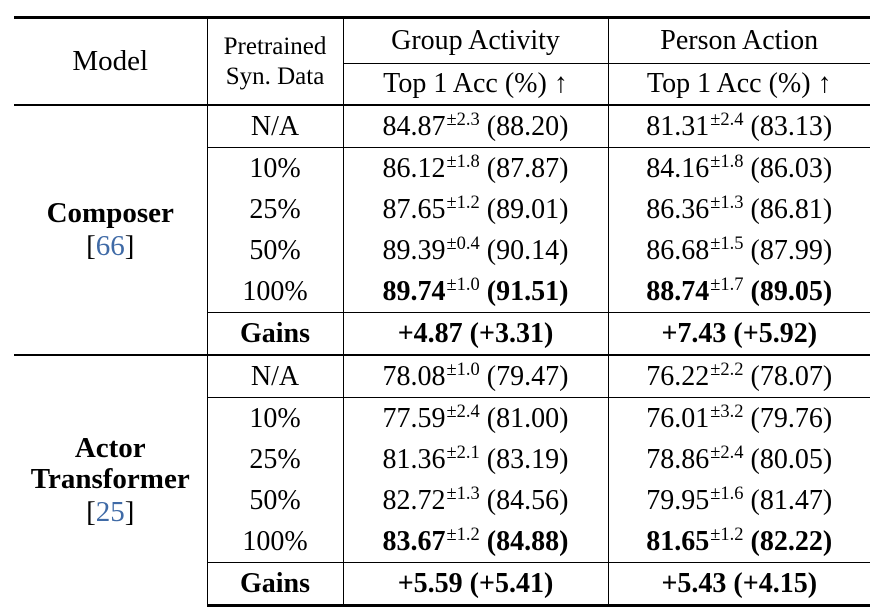 This screenshot has width=882, height=608. I want to click on person-action-cell: 88.74±1.7 (89.05), so click(738, 292).